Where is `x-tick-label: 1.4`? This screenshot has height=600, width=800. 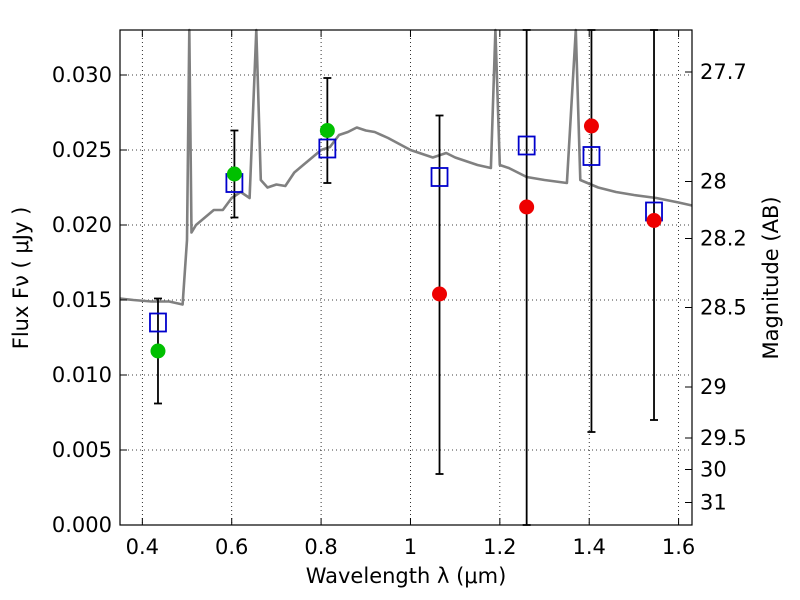 x-tick-label: 1.4 is located at coordinates (589, 547).